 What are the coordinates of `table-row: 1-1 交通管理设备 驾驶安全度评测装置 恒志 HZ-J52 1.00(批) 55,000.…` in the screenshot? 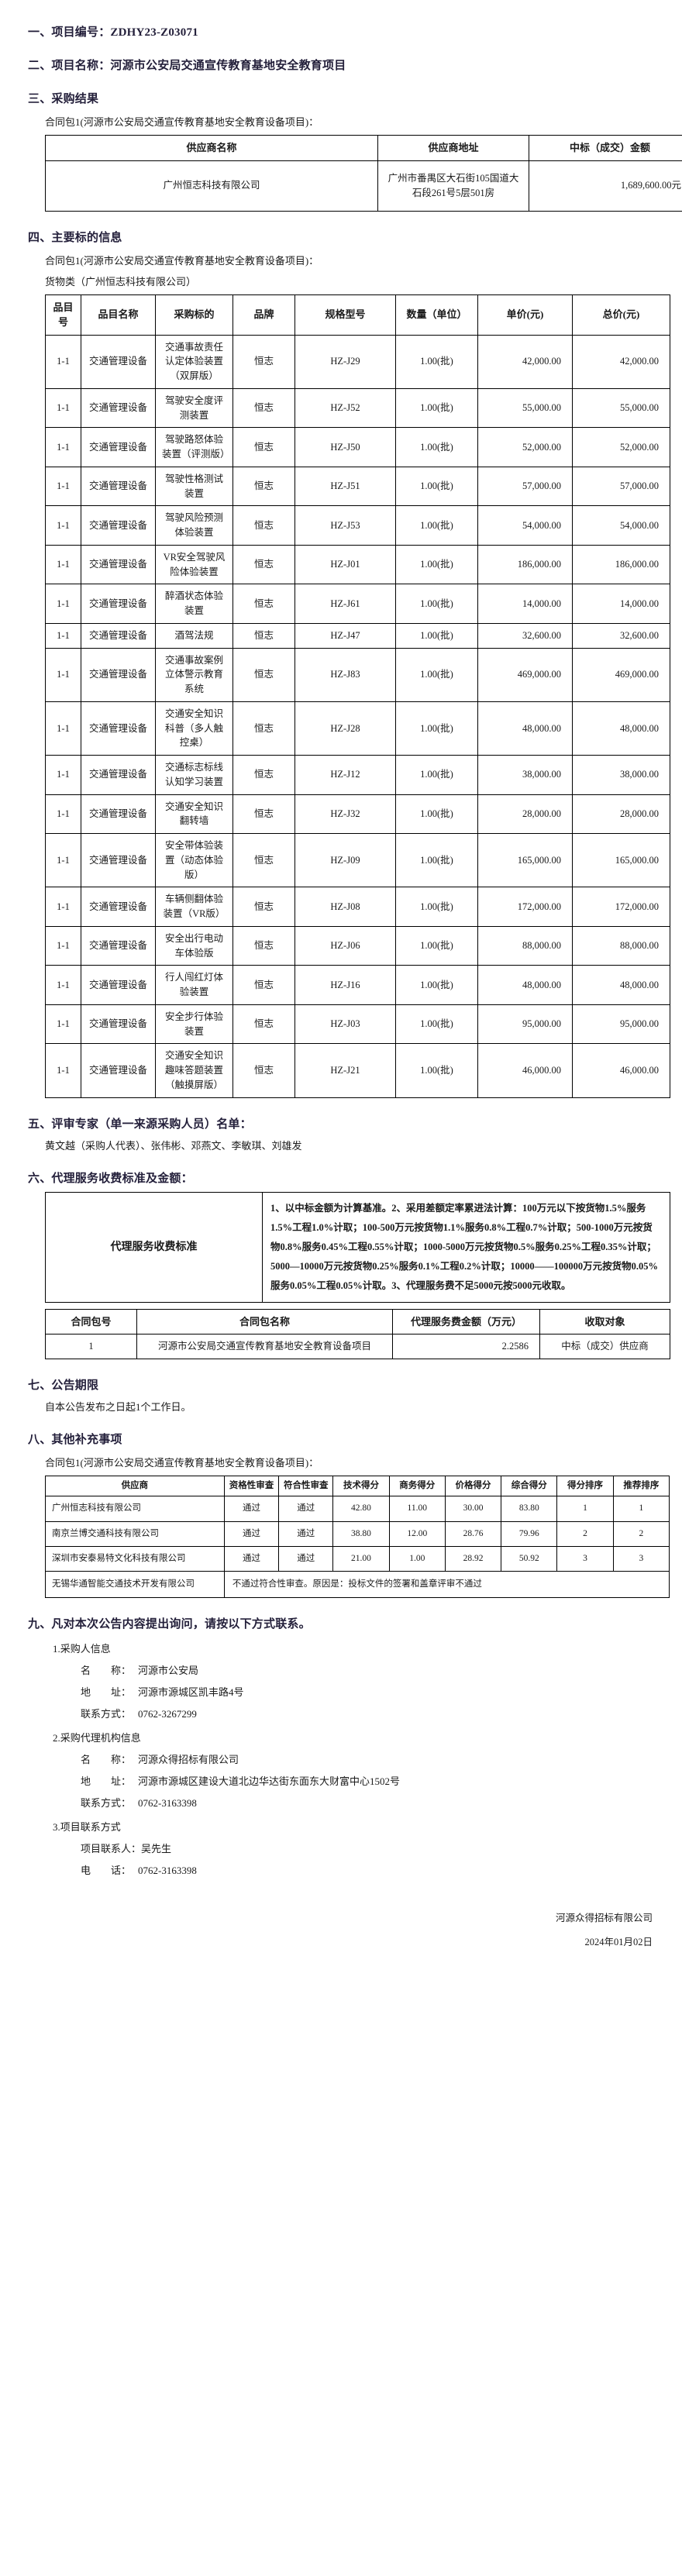 It's located at (357, 408).